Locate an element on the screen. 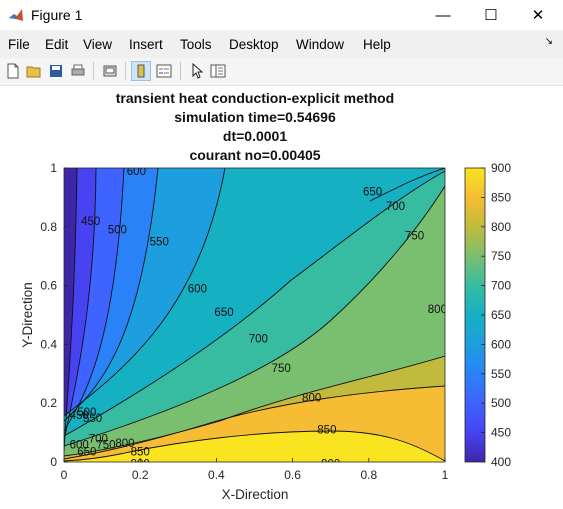  colorbar-tick-group: 400 450 500 550 600 650 700 750 800 850 900 is located at coordinates (496, 315).